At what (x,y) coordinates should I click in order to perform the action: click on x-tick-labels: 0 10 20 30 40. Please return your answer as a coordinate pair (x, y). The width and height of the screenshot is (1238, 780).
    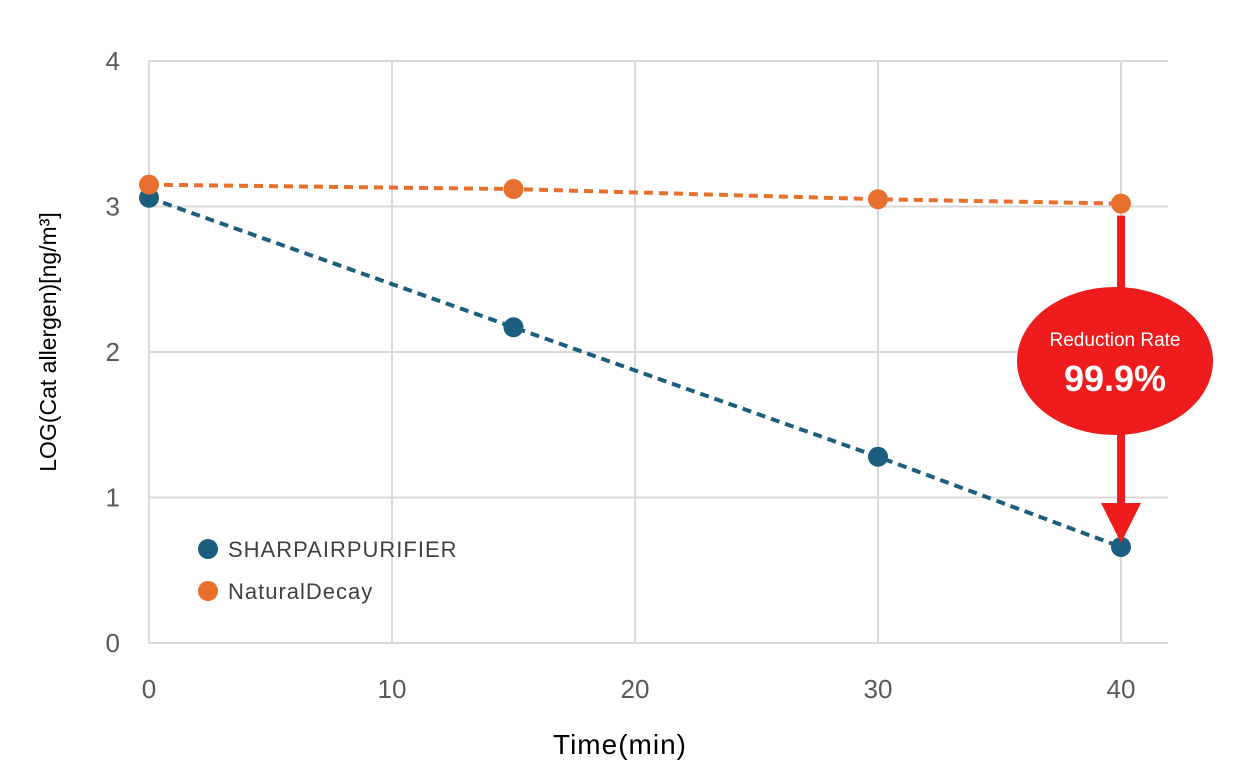
    Looking at the image, I should click on (639, 689).